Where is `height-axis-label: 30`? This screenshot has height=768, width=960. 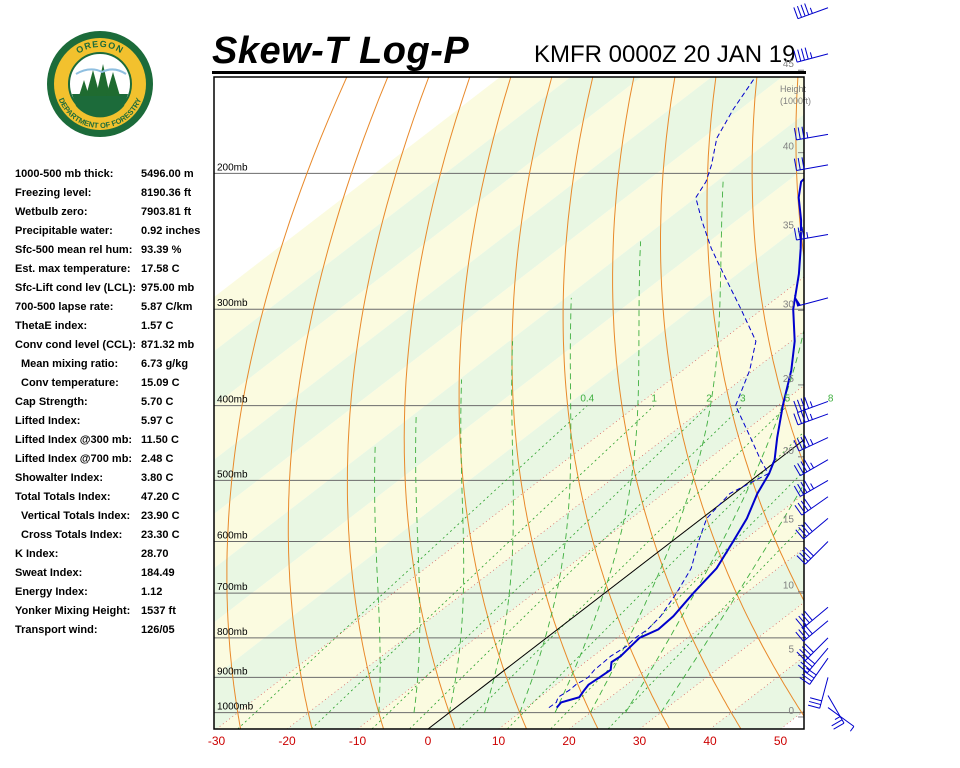 height-axis-label: 30 is located at coordinates (789, 304).